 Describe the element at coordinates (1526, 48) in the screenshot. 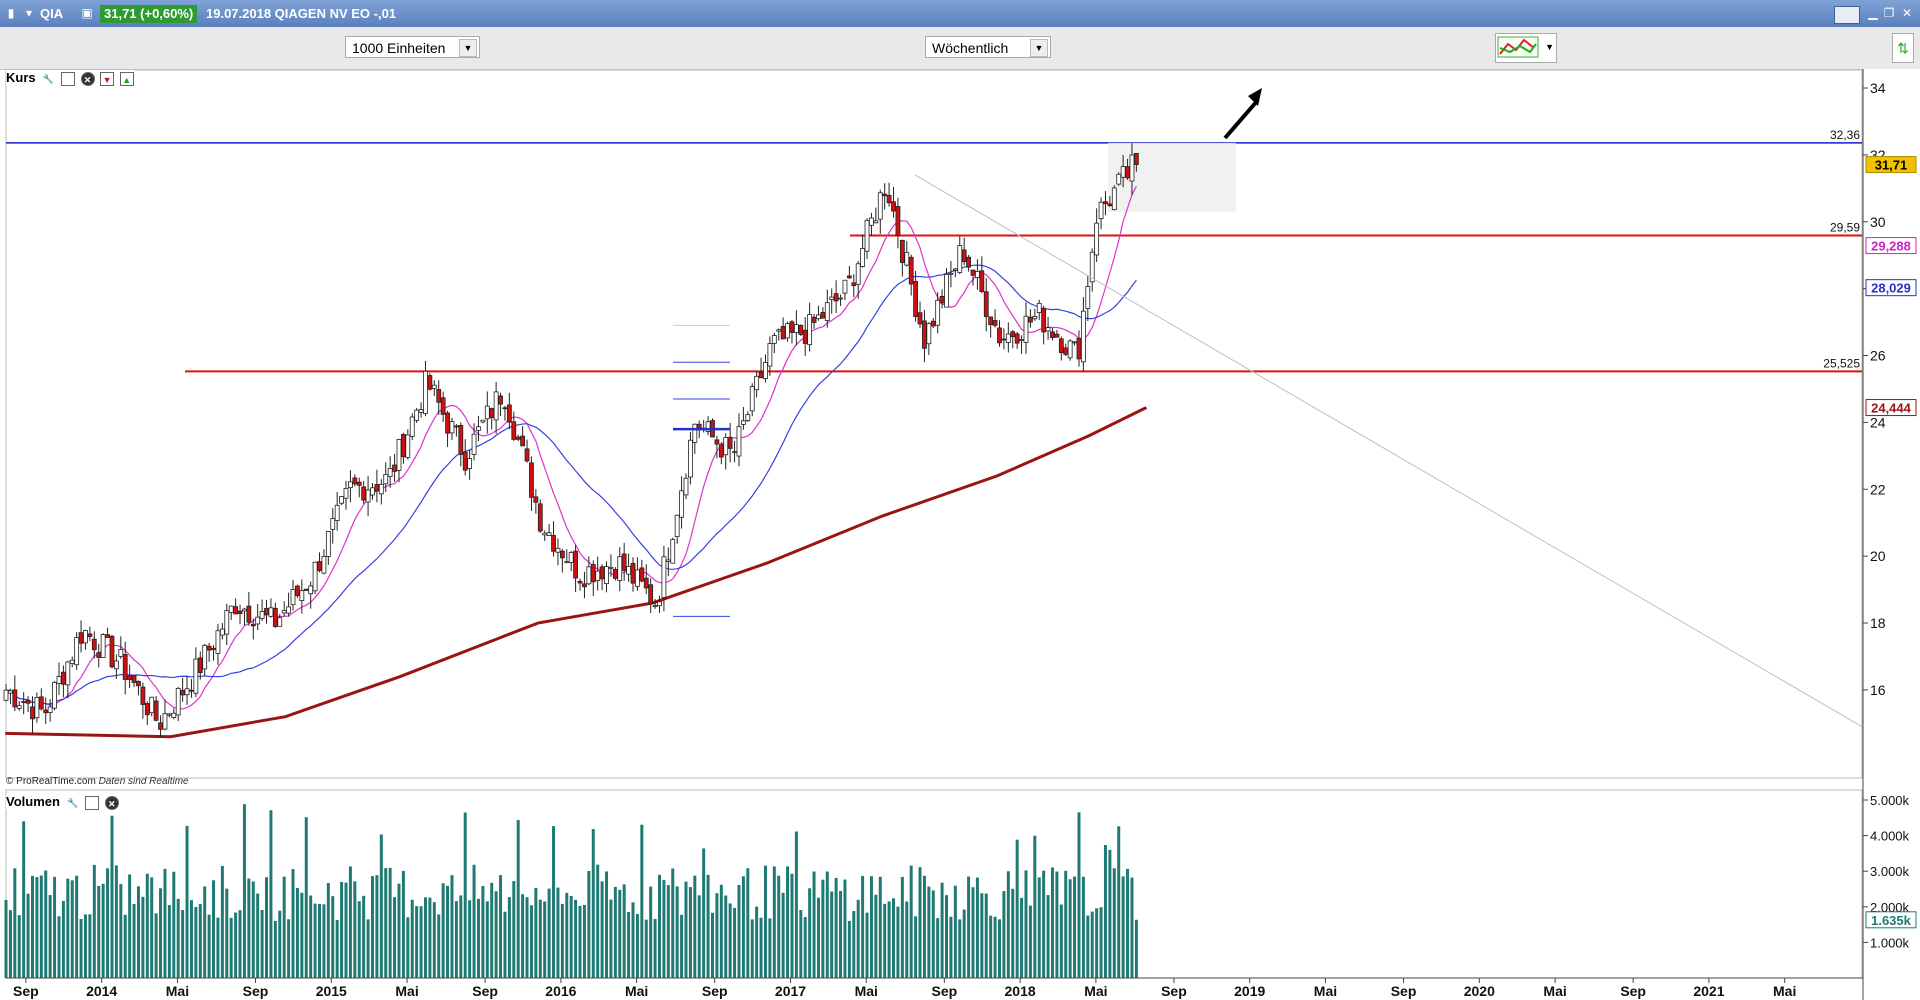

I see `indicator-menu-button: ▼` at that location.